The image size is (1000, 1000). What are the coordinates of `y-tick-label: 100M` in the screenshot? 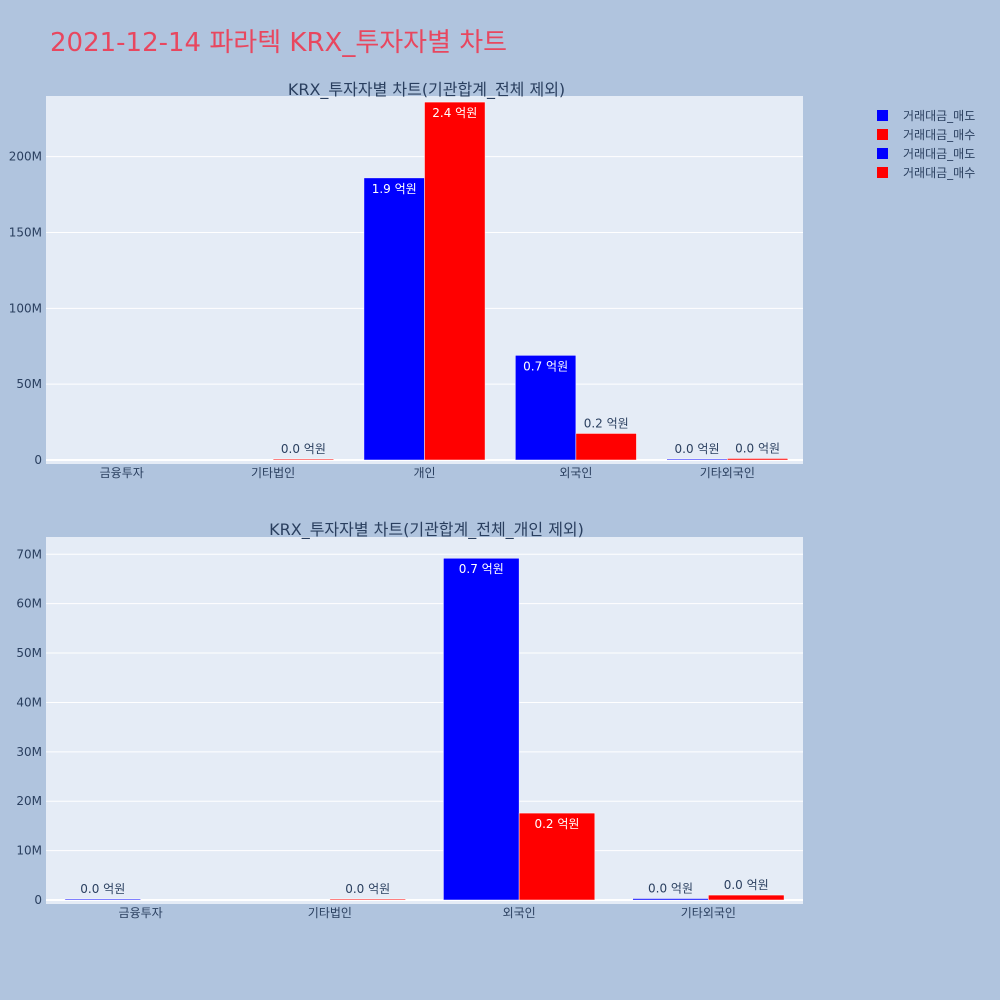 It's located at (25, 308).